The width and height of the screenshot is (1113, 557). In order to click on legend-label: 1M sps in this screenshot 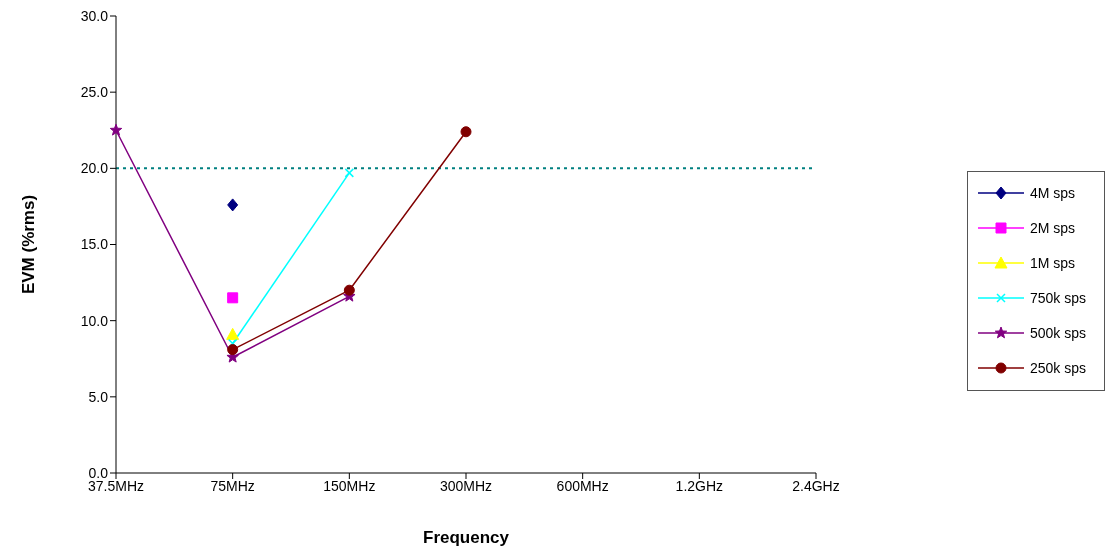, I will do `click(1053, 263)`.